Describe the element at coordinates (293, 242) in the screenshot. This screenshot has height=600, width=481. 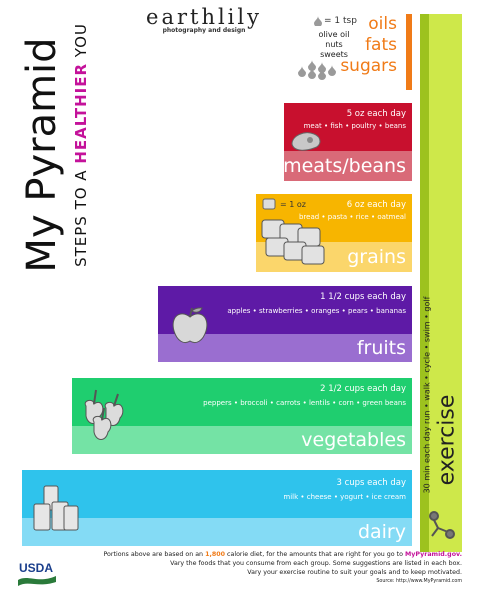
I see `bread-stack-icon` at that location.